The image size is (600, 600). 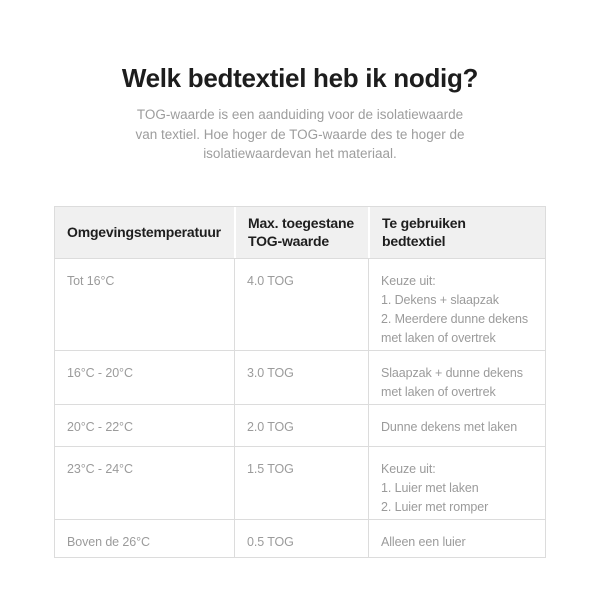 I want to click on tog-cell: 2.0 TOG, so click(x=301, y=424).